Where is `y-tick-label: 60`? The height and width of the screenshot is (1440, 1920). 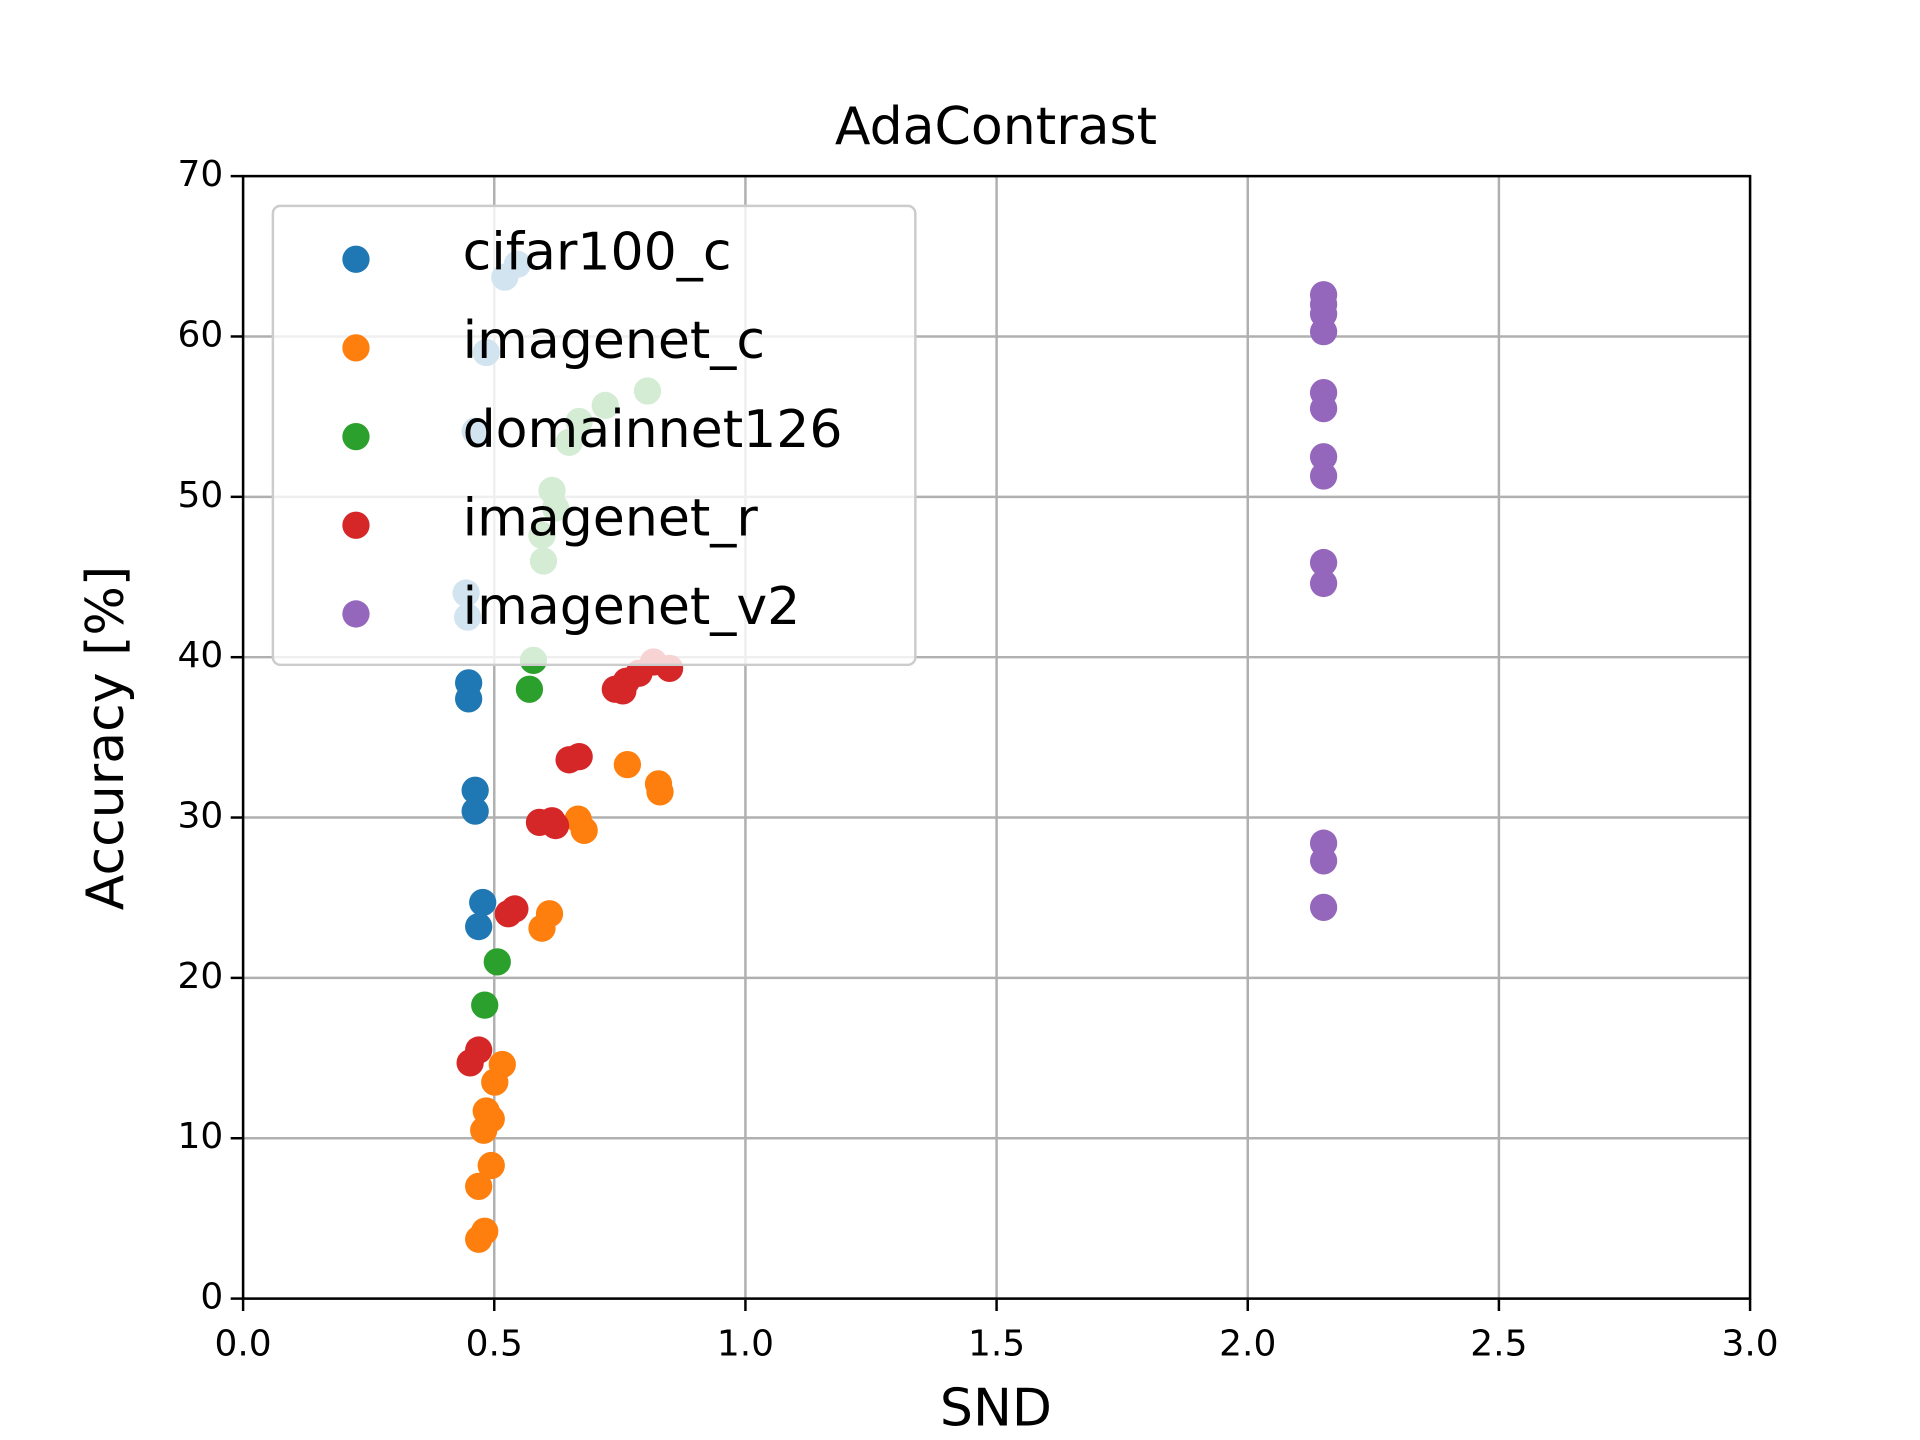
y-tick-label: 60 is located at coordinates (201, 334).